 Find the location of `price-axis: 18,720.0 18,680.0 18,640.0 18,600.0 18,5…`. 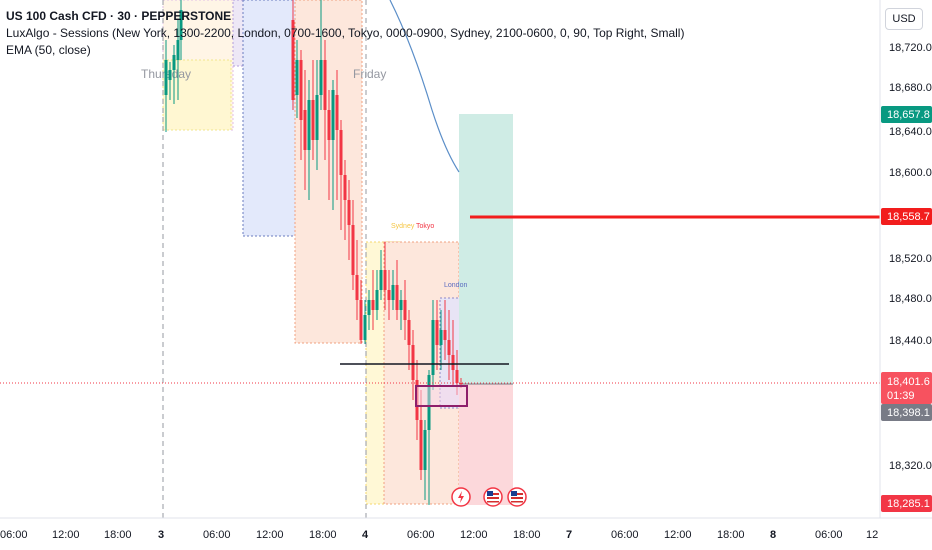

price-axis: 18,720.0 18,680.0 18,640.0 18,600.0 18,5… is located at coordinates (905, 259).